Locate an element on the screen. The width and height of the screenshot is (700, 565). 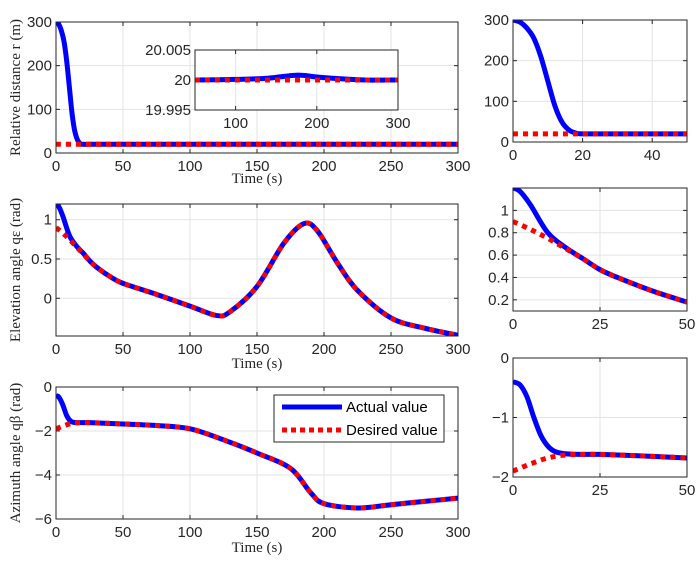
legend: Actual value Desired value is located at coordinates (359, 418).